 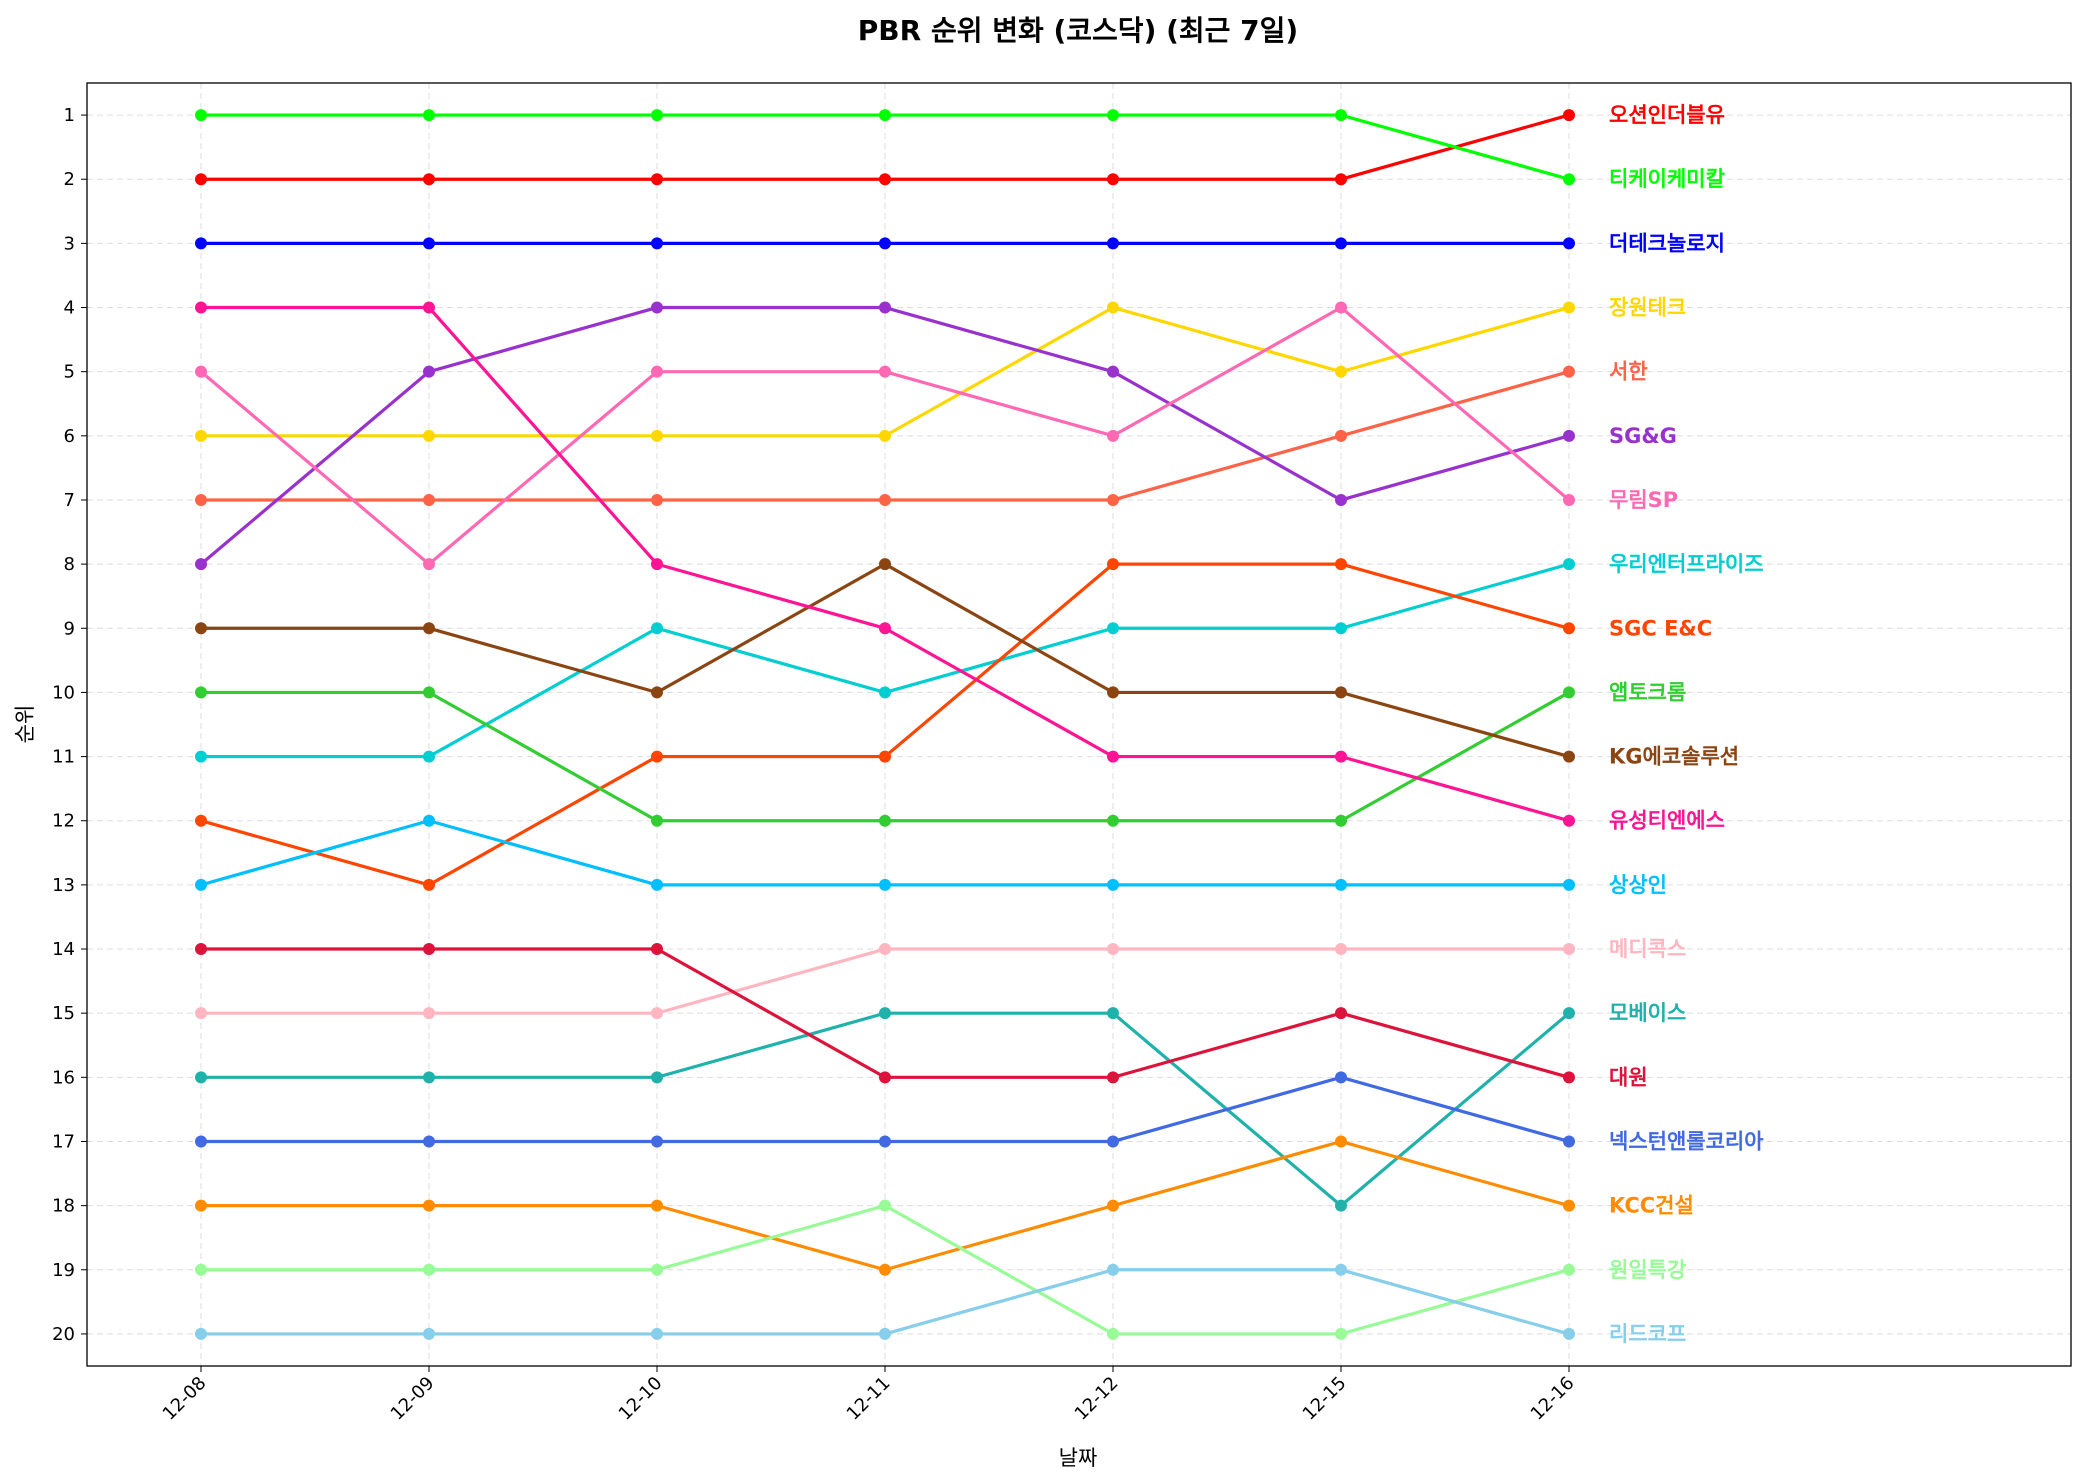 I want to click on series-end-label: 원일특강, so click(x=1647, y=1270).